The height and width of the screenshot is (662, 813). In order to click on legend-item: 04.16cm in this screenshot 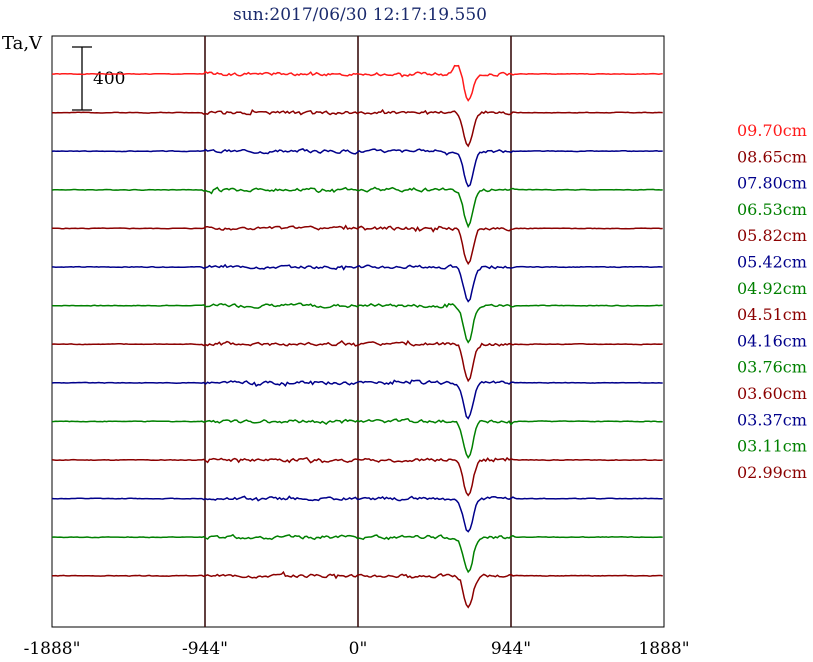, I will do `click(772, 340)`.